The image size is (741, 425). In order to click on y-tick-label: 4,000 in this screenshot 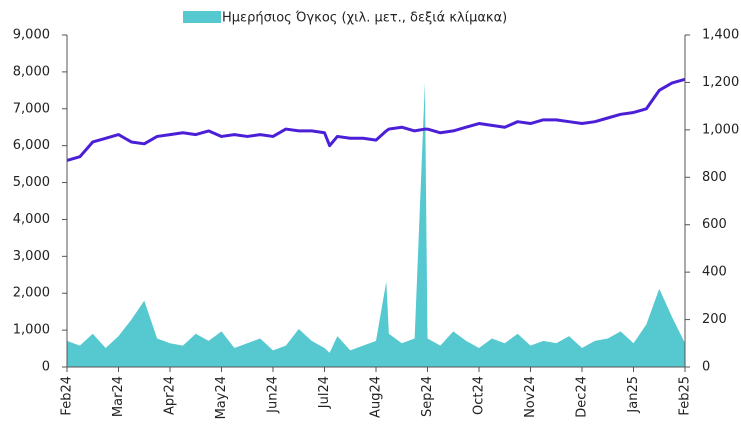, I will do `click(31, 219)`.